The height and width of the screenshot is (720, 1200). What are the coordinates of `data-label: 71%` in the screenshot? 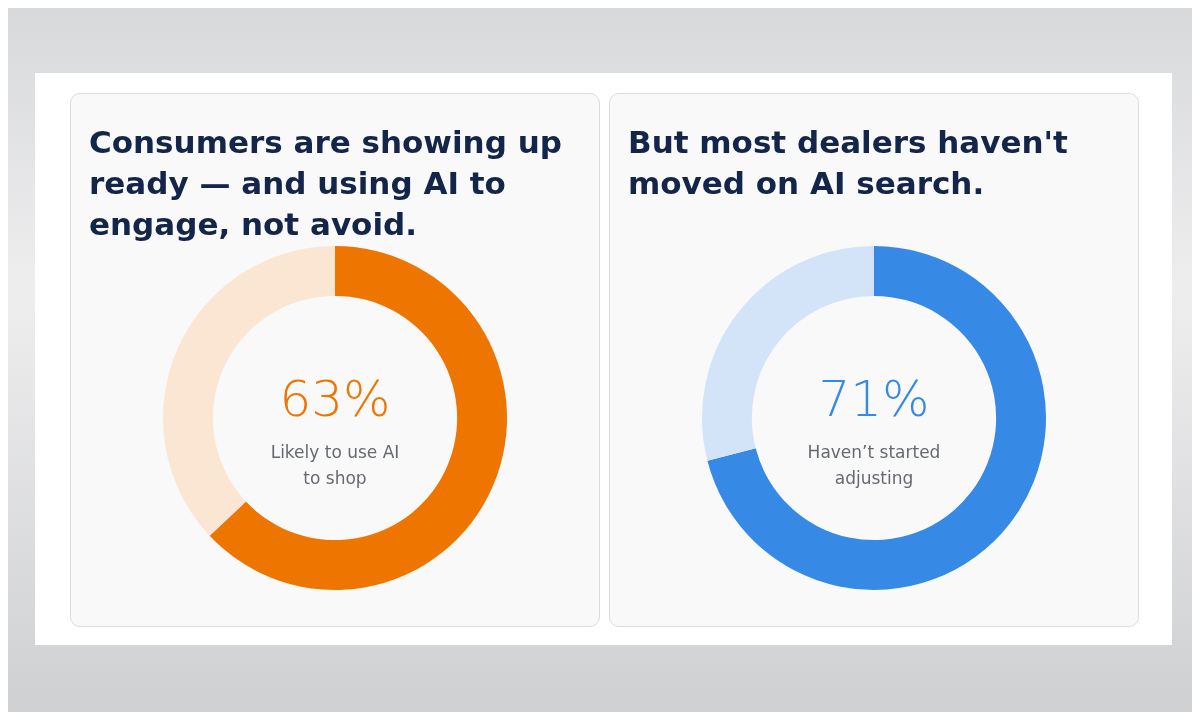 It's located at (874, 399).